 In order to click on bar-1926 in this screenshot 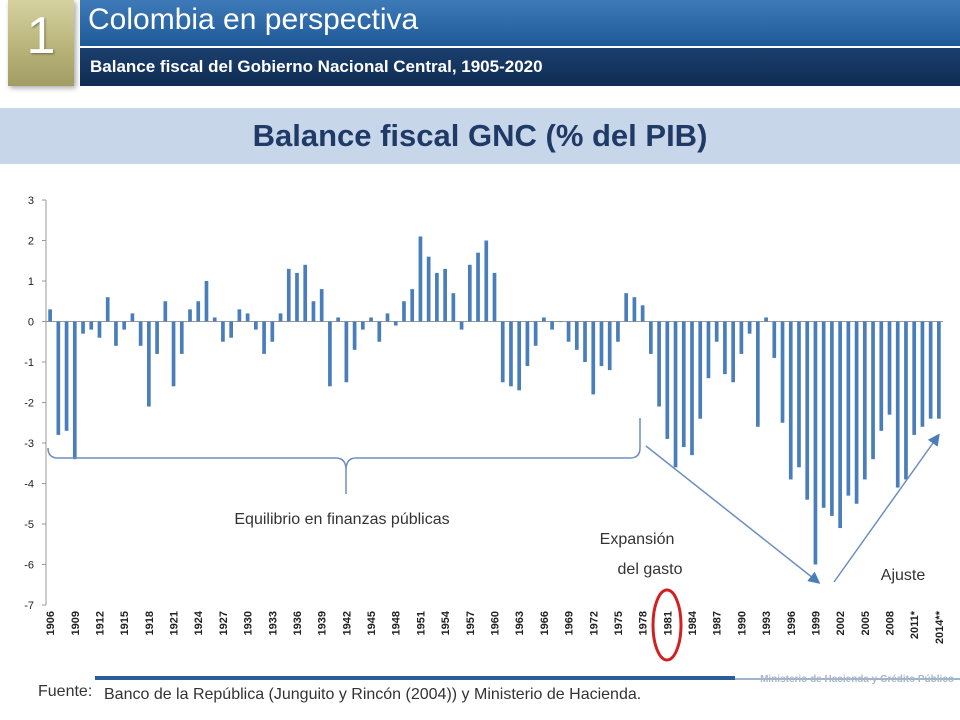, I will do `click(214, 319)`.